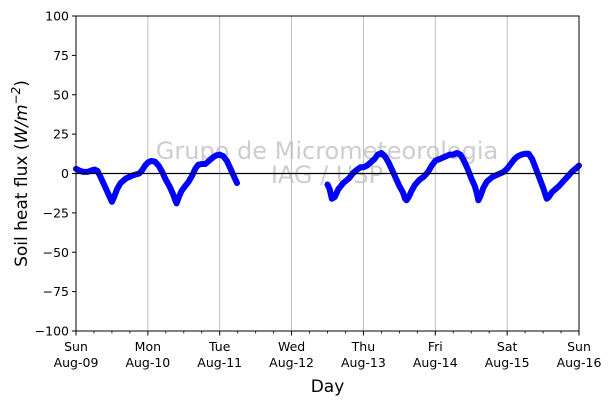 The height and width of the screenshot is (405, 614). What do you see at coordinates (507, 346) in the screenshot?
I see `x-tick-label-weekday: Sat` at bounding box center [507, 346].